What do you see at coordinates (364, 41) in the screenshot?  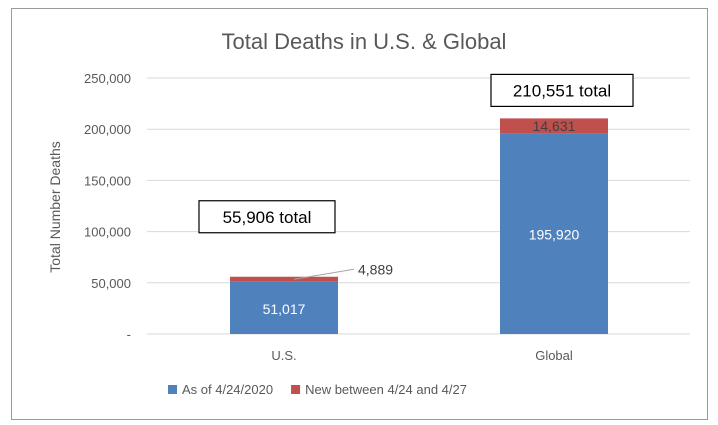 I see `chart-title: Total Deaths in U.S. & Global` at bounding box center [364, 41].